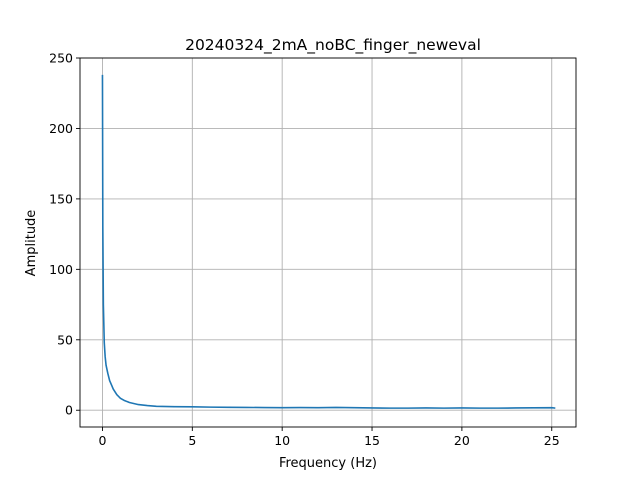 The height and width of the screenshot is (480, 640). What do you see at coordinates (462, 440) in the screenshot?
I see `x-tick-label: 20` at bounding box center [462, 440].